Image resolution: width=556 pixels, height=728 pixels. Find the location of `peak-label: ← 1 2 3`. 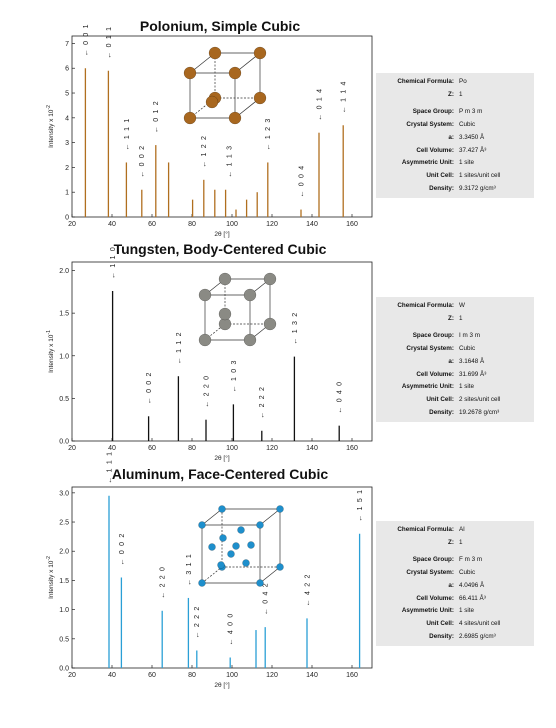

peak-label: ← 1 2 3 is located at coordinates (268, 134).